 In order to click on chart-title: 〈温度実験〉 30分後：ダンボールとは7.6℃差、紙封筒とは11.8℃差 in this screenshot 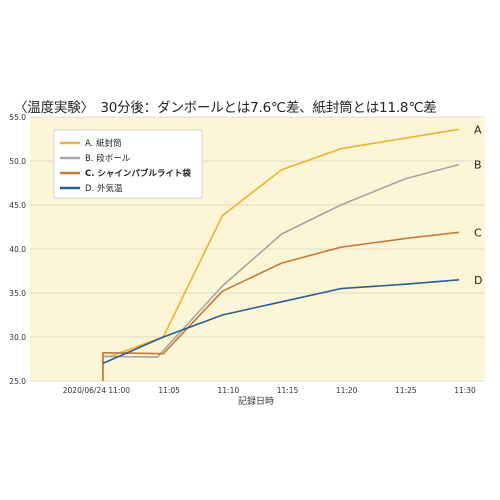, I will do `click(225, 108)`.